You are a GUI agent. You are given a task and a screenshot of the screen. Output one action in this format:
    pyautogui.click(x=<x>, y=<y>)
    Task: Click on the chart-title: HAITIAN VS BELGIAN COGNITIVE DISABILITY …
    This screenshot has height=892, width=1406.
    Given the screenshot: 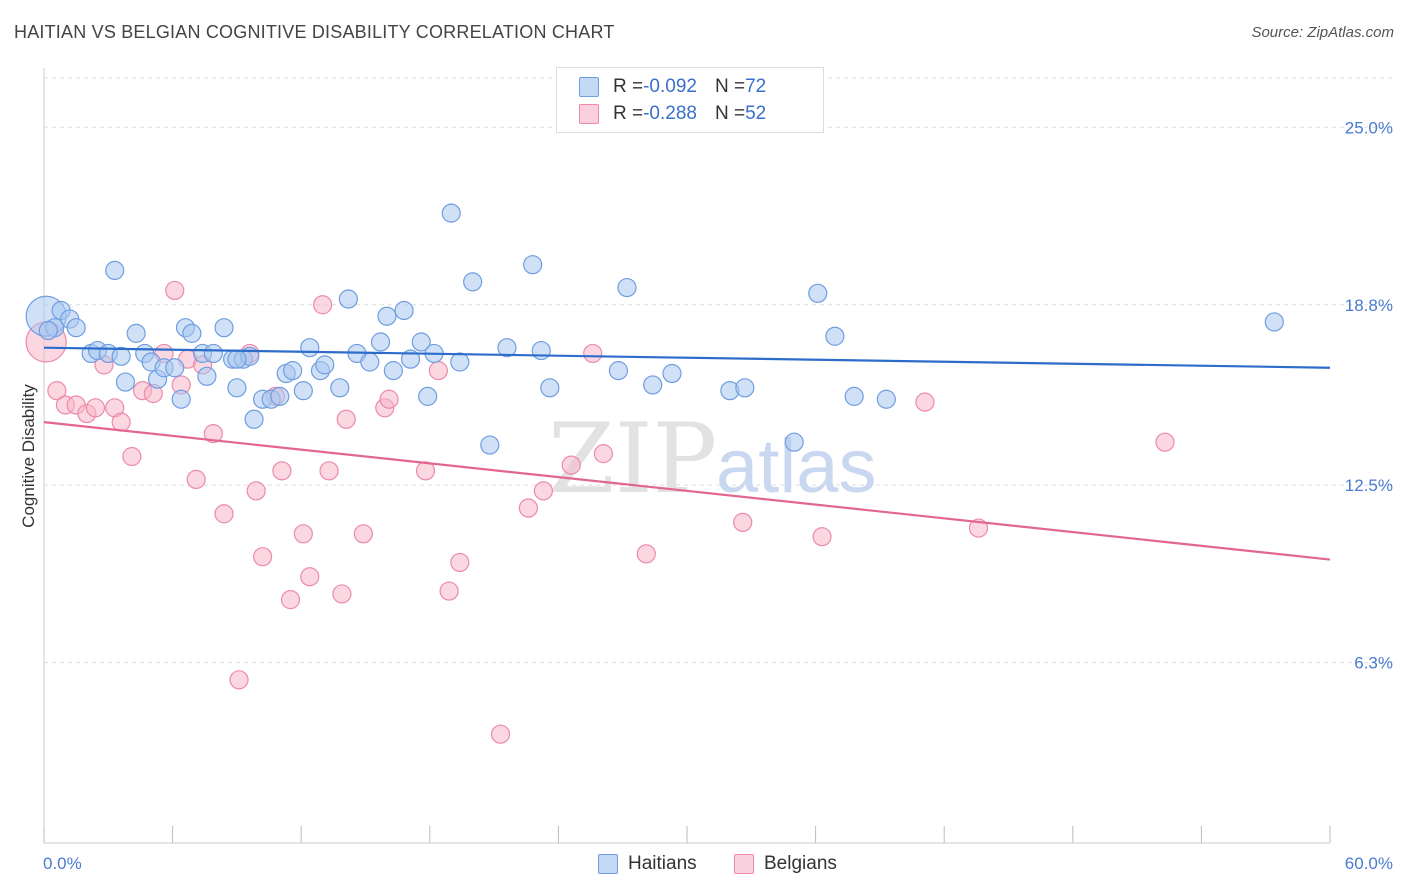 What is the action you would take?
    pyautogui.click(x=314, y=32)
    